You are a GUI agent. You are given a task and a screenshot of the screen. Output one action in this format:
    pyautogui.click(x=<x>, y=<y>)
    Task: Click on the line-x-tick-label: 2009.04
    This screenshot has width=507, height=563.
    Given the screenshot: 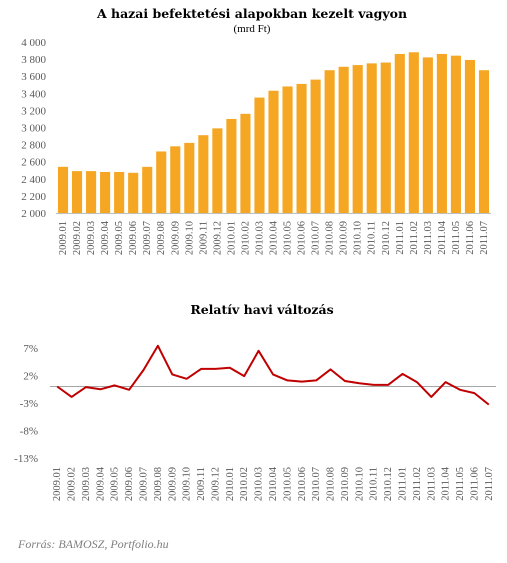 What is the action you would take?
    pyautogui.click(x=100, y=483)
    